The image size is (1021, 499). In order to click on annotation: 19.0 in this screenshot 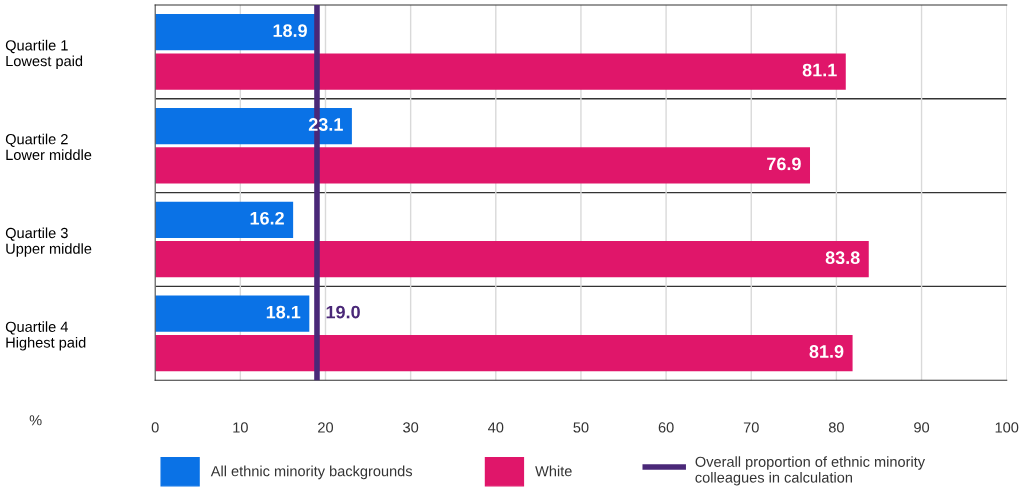, I will do `click(343, 312)`.